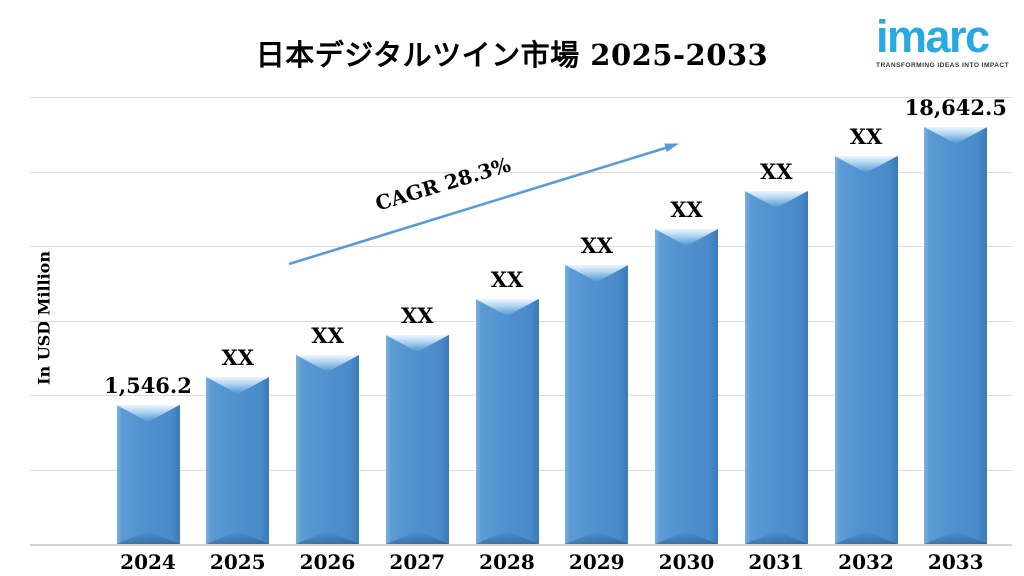  I want to click on bar-value-label-2031: XX, so click(776, 171).